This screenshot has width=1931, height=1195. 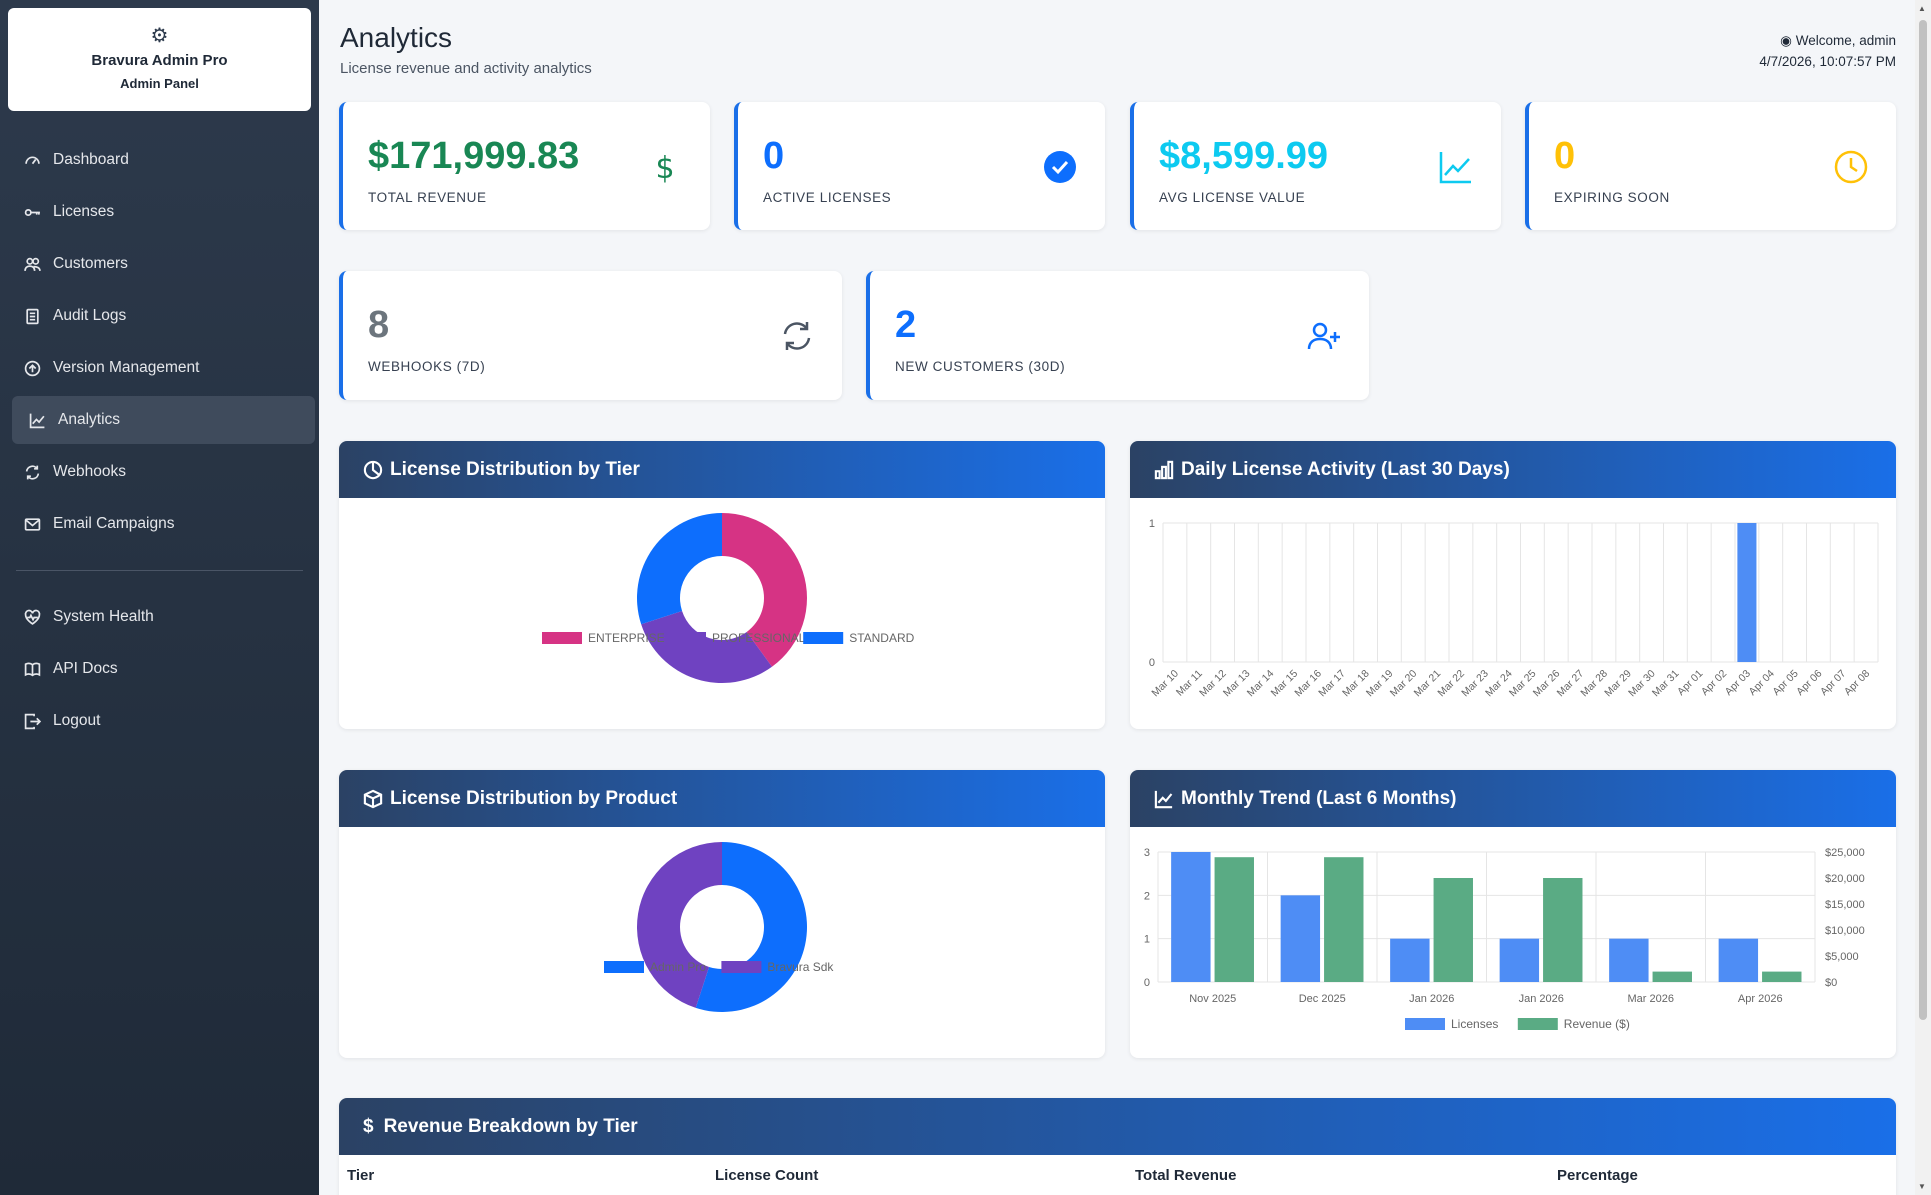 What do you see at coordinates (1565, 156) in the screenshot?
I see `stat-value: 0` at bounding box center [1565, 156].